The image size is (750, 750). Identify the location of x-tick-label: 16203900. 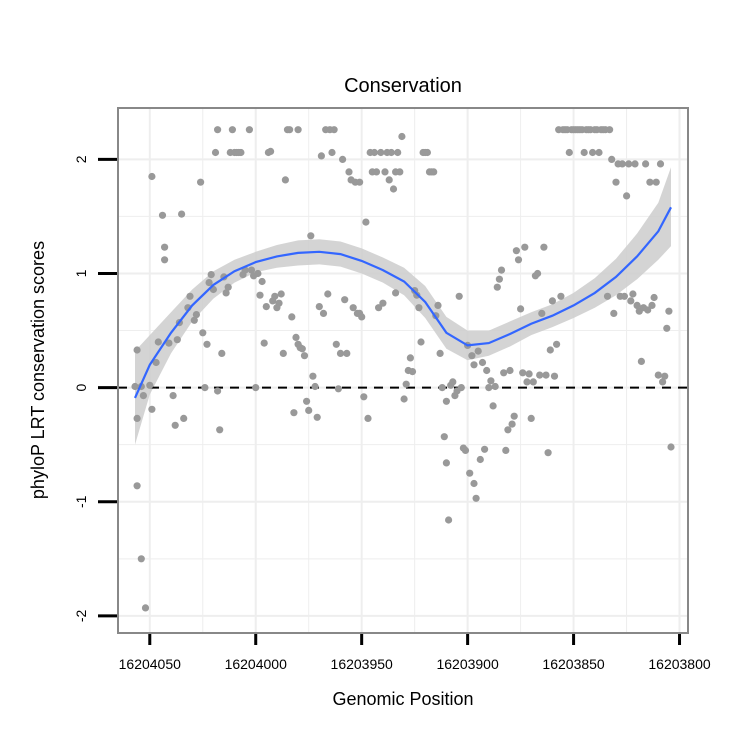
(467, 664).